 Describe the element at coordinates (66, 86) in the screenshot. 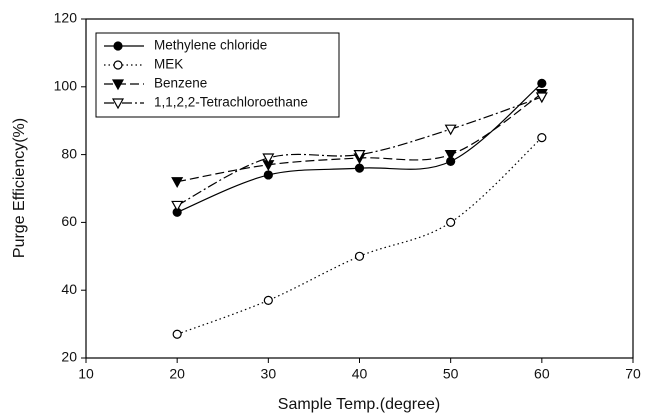

I see `y-tick-label: 100` at that location.